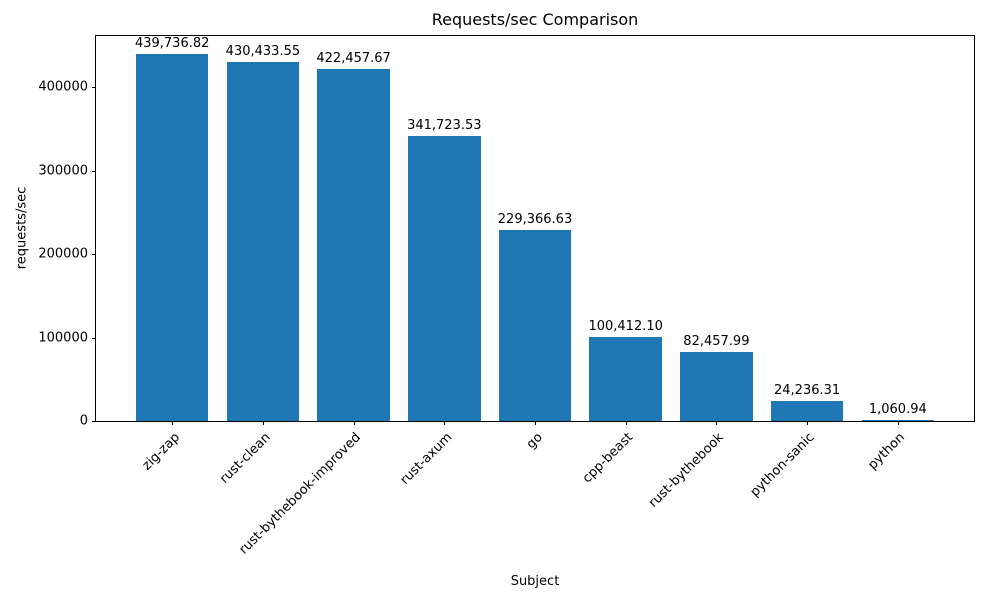  I want to click on x-tick-label: cpp-beast, so click(608, 458).